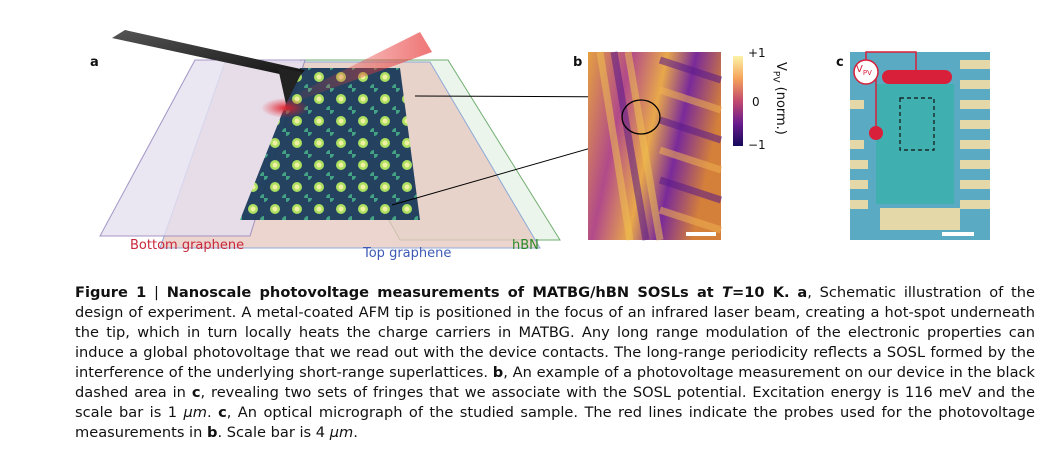  Describe the element at coordinates (655, 146) in the screenshot. I see `photovoltage-map` at that location.